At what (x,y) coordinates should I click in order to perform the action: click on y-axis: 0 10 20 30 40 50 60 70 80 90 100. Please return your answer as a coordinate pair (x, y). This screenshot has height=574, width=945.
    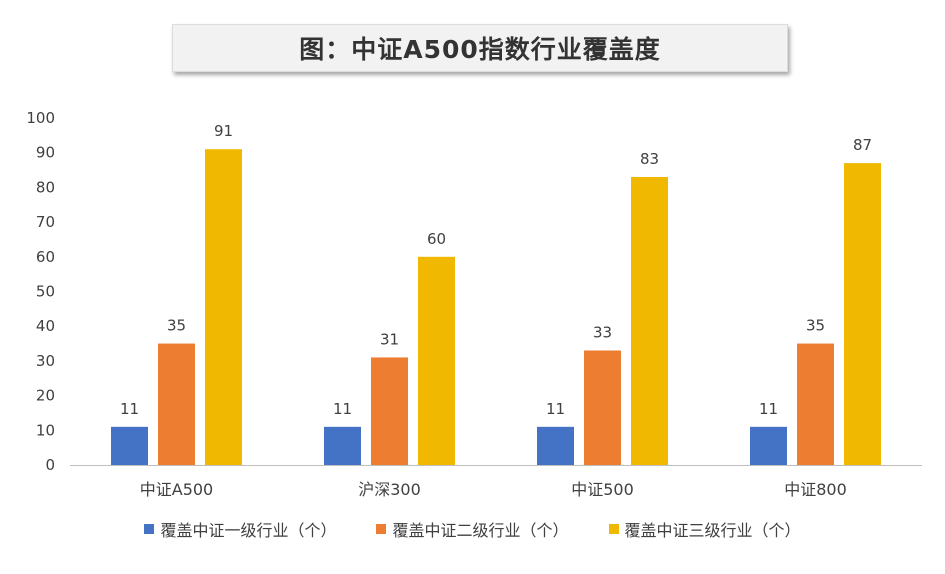
    Looking at the image, I should click on (40, 291).